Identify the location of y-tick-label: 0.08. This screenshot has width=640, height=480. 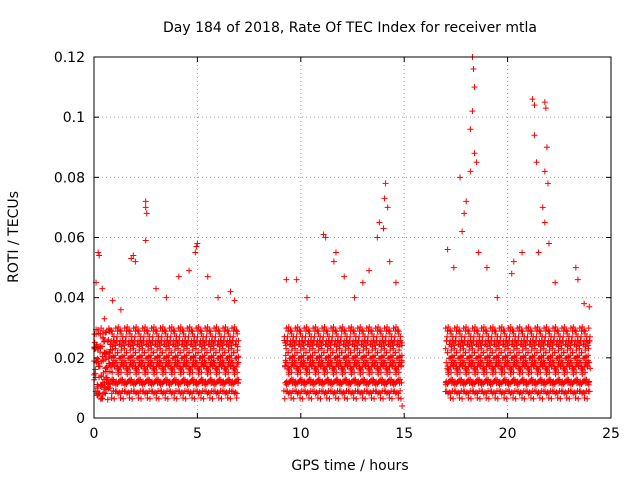
(69, 178).